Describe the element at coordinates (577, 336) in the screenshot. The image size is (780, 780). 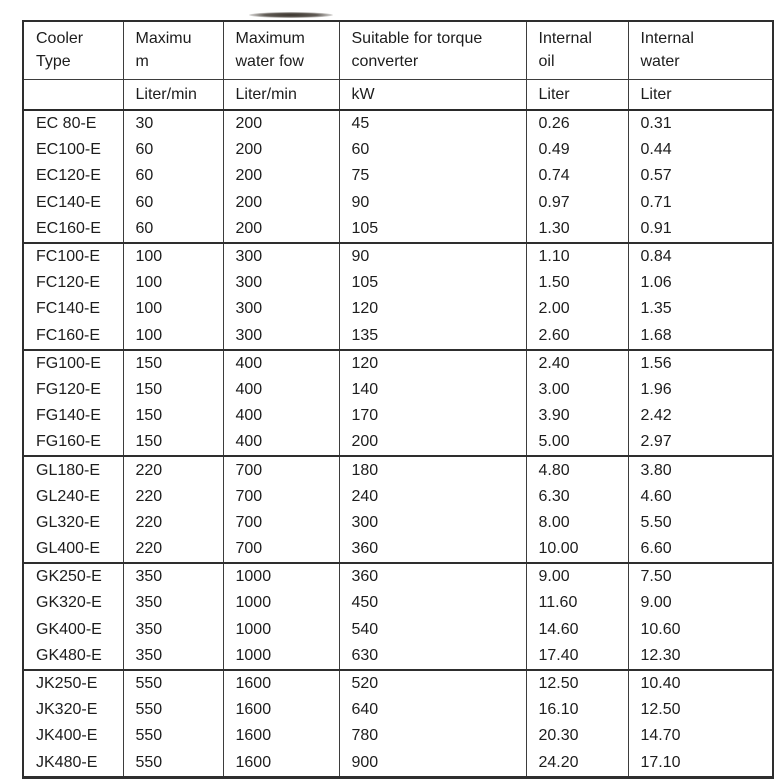
I see `value-cell: 2.60` at that location.